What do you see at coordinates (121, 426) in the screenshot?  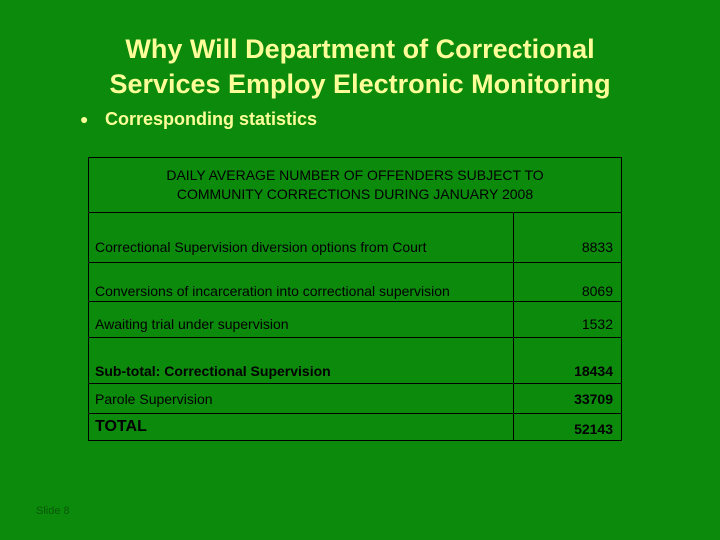 I see `row-label: TOTAL` at bounding box center [121, 426].